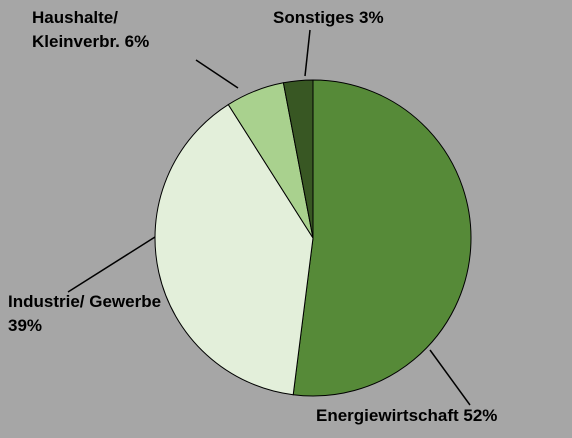 The width and height of the screenshot is (572, 438). I want to click on slice-label: Sonstiges 3%, so click(373, 18).